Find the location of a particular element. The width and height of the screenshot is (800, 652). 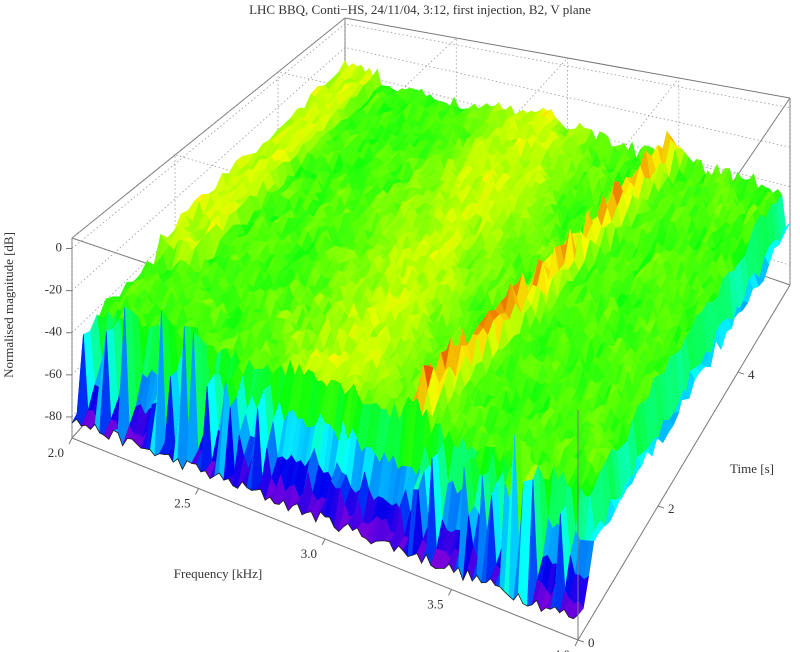

z-tick-label: 0 is located at coordinates (59, 247).